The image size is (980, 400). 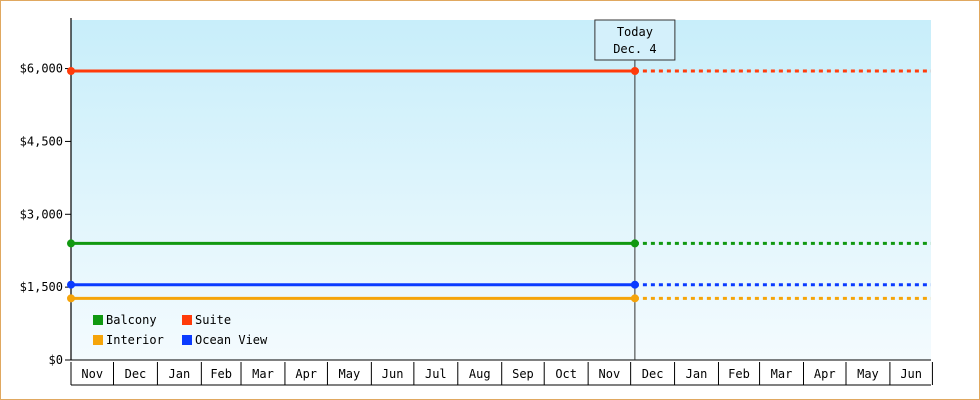 What do you see at coordinates (41, 287) in the screenshot?
I see `y-tick-label: $1,500` at bounding box center [41, 287].